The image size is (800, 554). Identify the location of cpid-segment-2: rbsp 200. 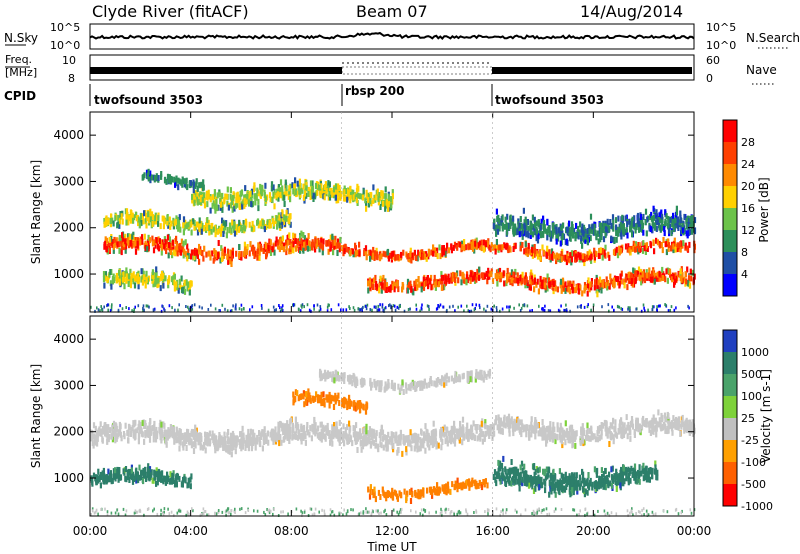
(374, 91).